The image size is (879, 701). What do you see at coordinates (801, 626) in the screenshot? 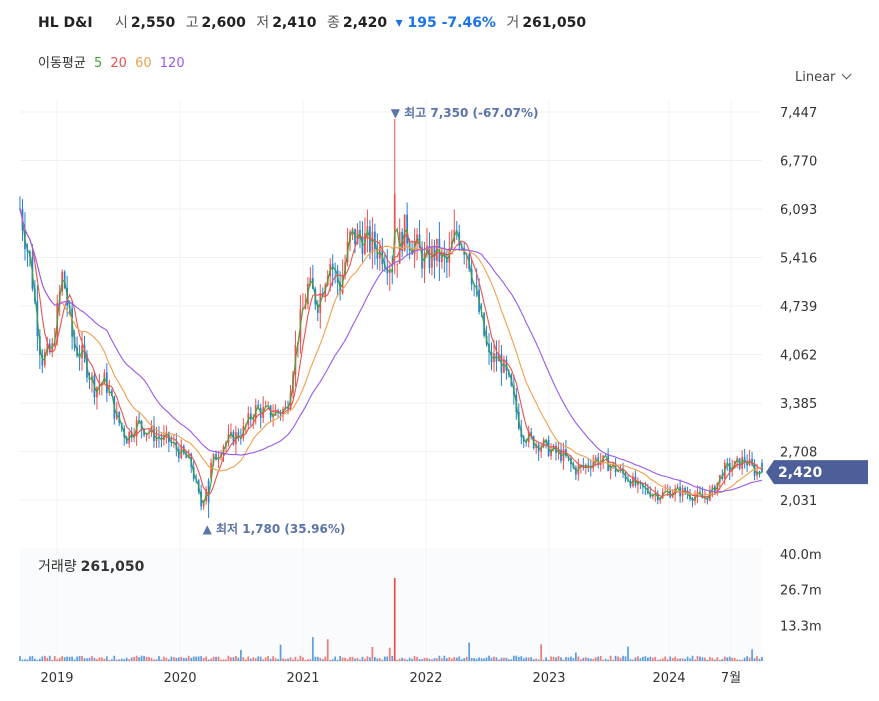
I see `volume-tick-label: 13.3m` at bounding box center [801, 626].